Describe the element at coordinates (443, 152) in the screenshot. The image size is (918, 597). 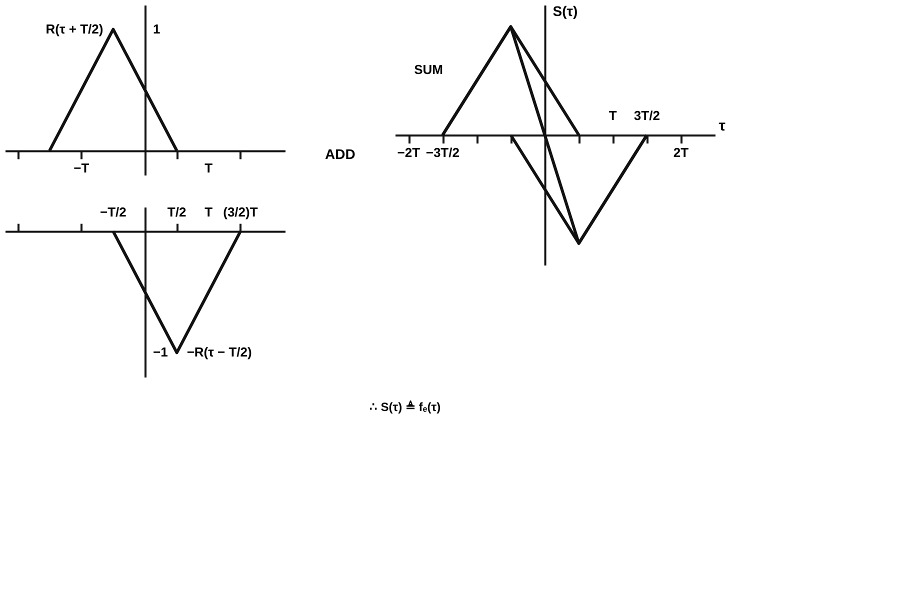
I see `x-tick-label: −3T/2` at that location.